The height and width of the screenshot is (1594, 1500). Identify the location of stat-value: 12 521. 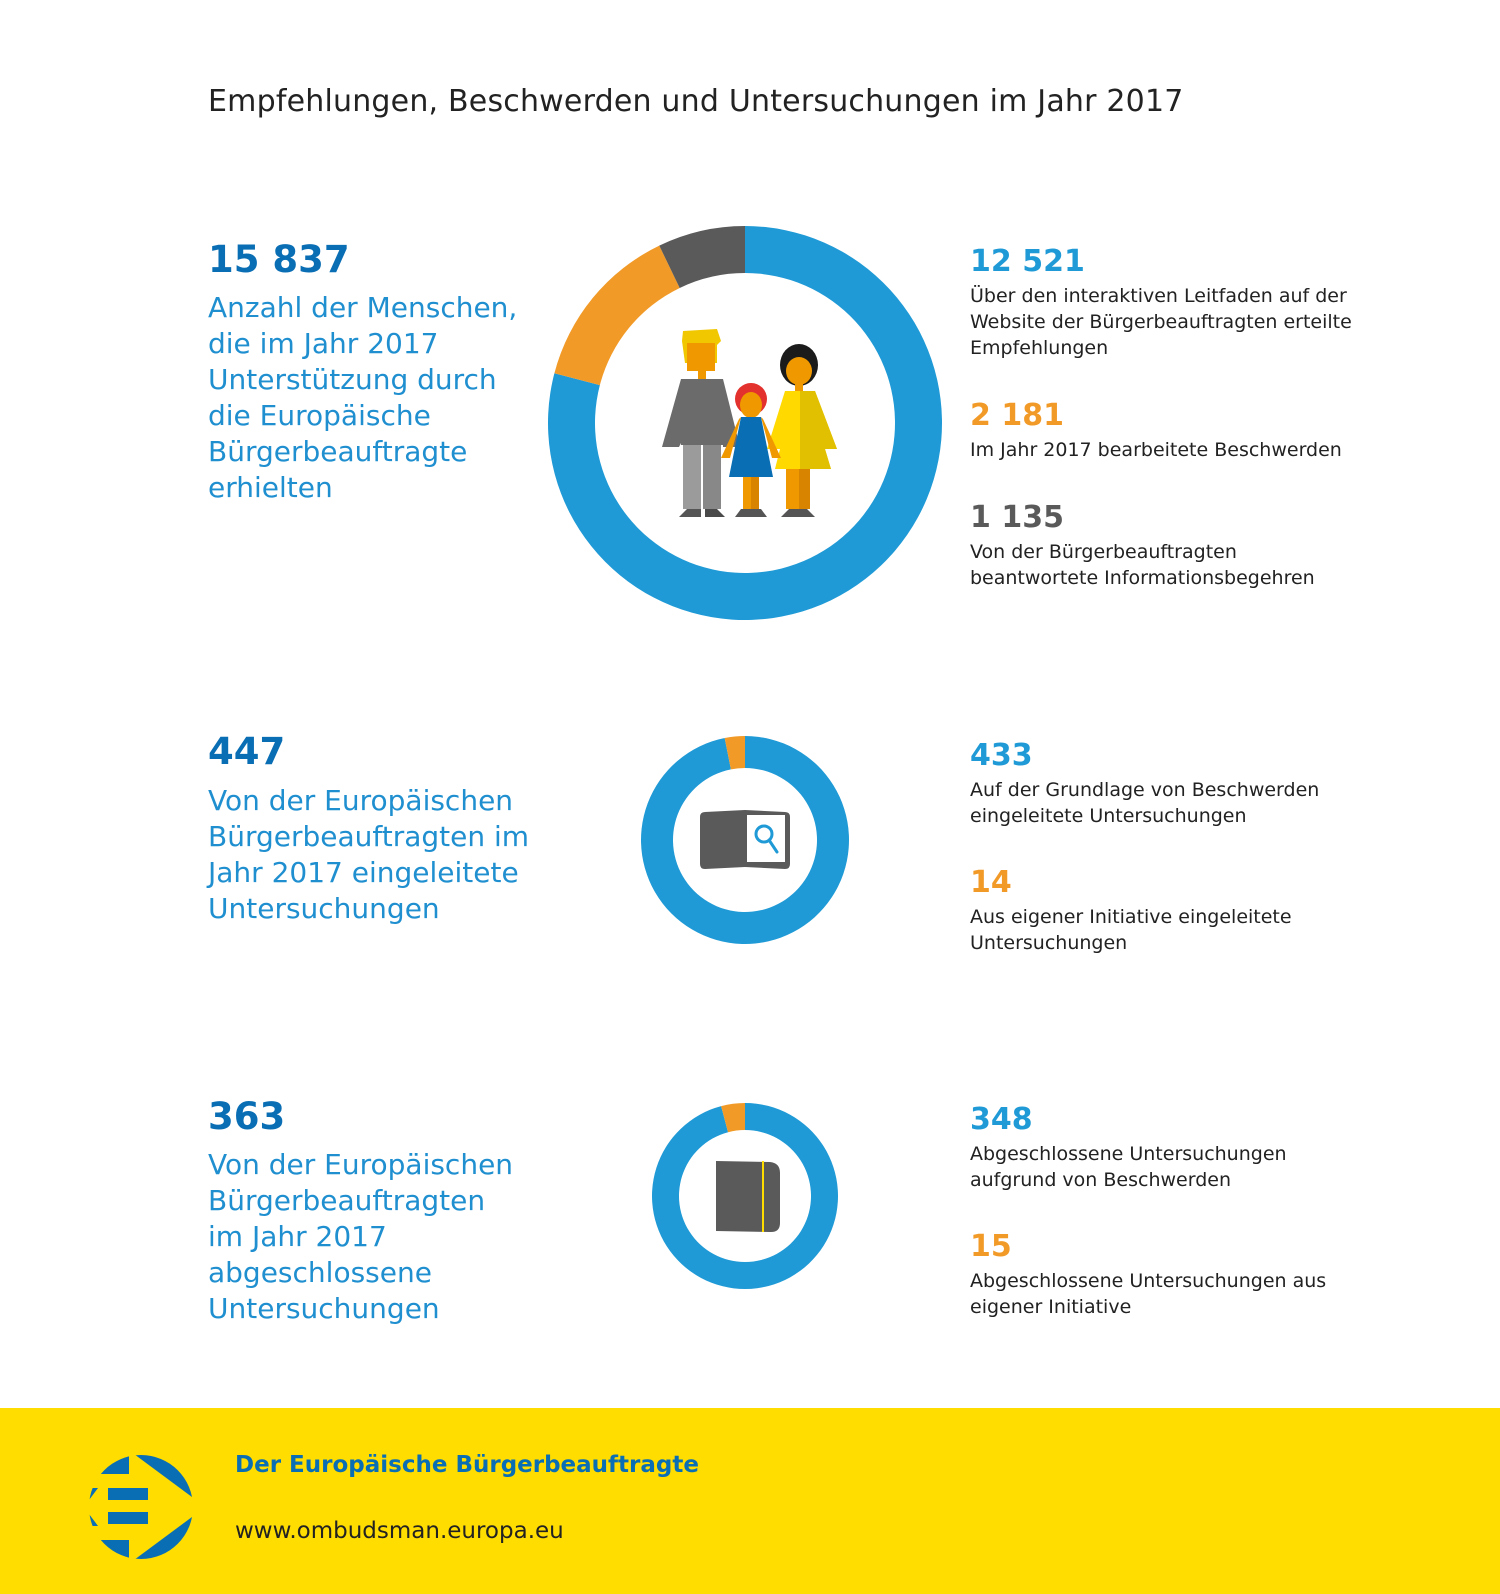
(1027, 261).